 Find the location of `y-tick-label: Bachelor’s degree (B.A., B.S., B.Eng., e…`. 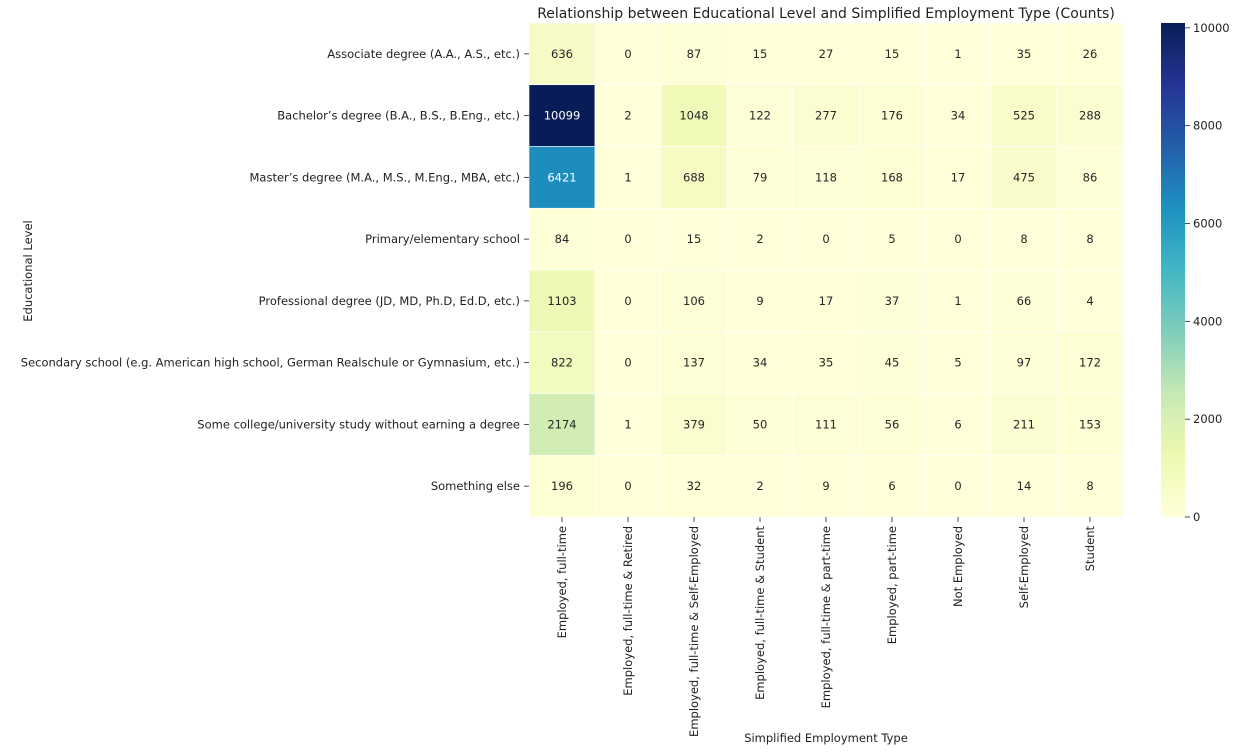

y-tick-label: Bachelor’s degree (B.A., B.S., B.Eng., e… is located at coordinates (398, 116).